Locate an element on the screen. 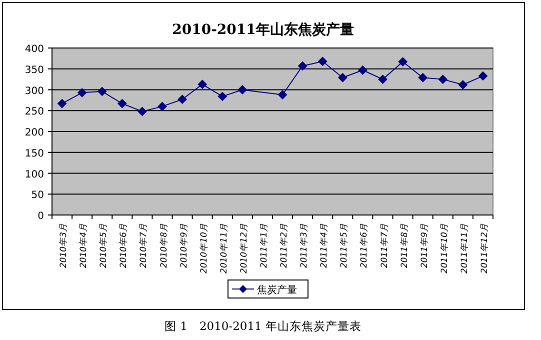  x-tick-label: 2011年2月 is located at coordinates (285, 245).